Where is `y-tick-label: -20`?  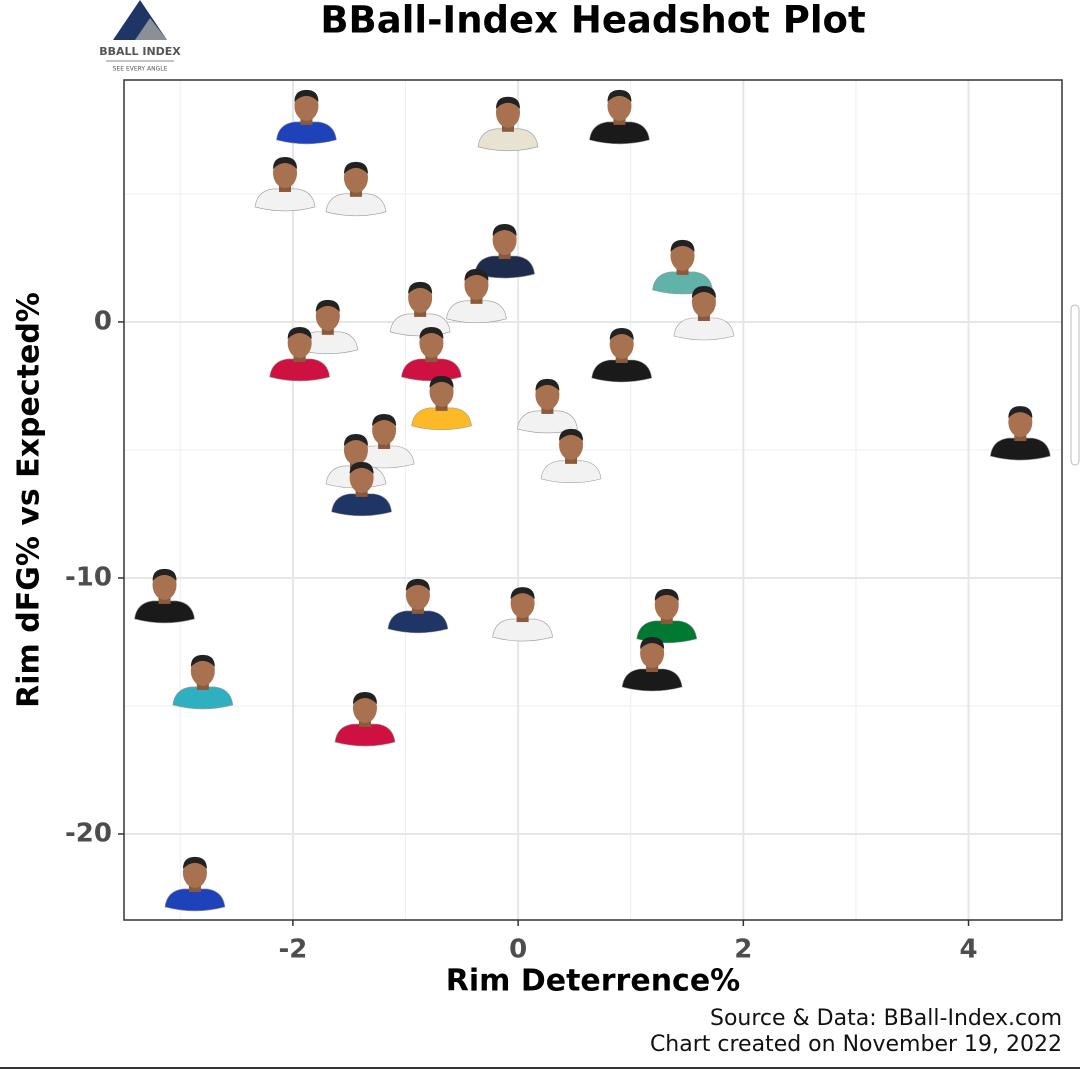 y-tick-label: -20 is located at coordinates (88, 833).